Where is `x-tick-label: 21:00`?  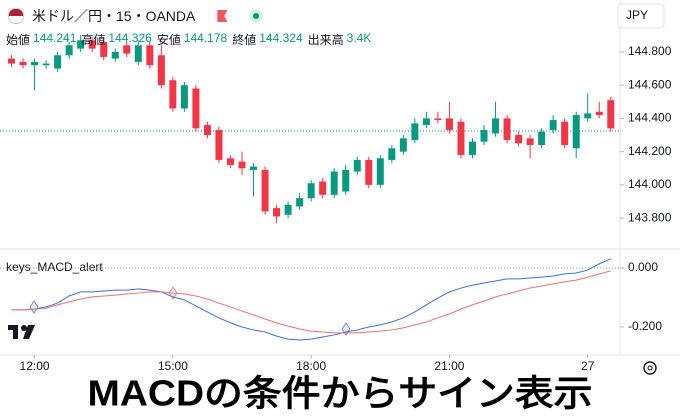 x-tick-label: 21:00 is located at coordinates (449, 366).